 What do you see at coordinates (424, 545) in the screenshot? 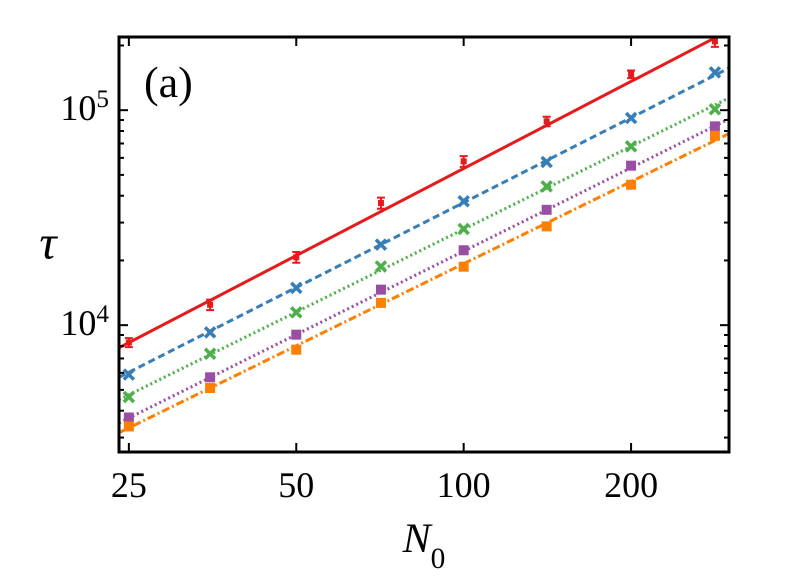
I see `x-axis-title: N$_{0}$` at bounding box center [424, 545].